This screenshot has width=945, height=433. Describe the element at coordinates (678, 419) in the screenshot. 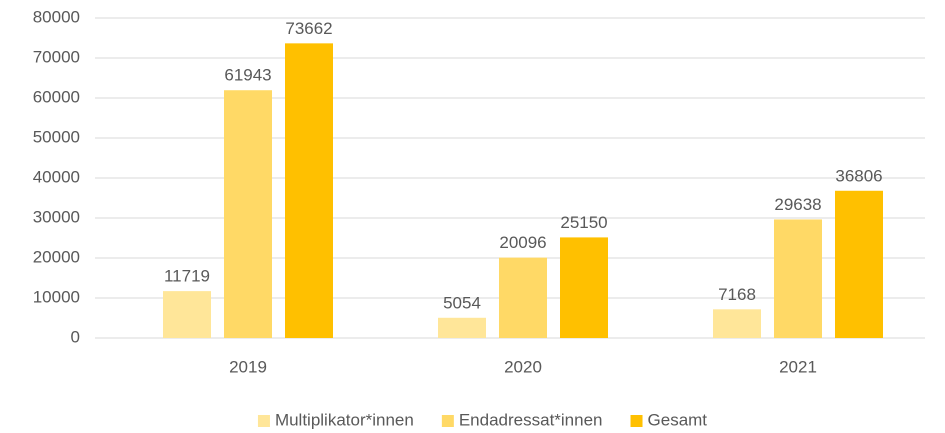

I see `legend-label: Gesamt` at that location.